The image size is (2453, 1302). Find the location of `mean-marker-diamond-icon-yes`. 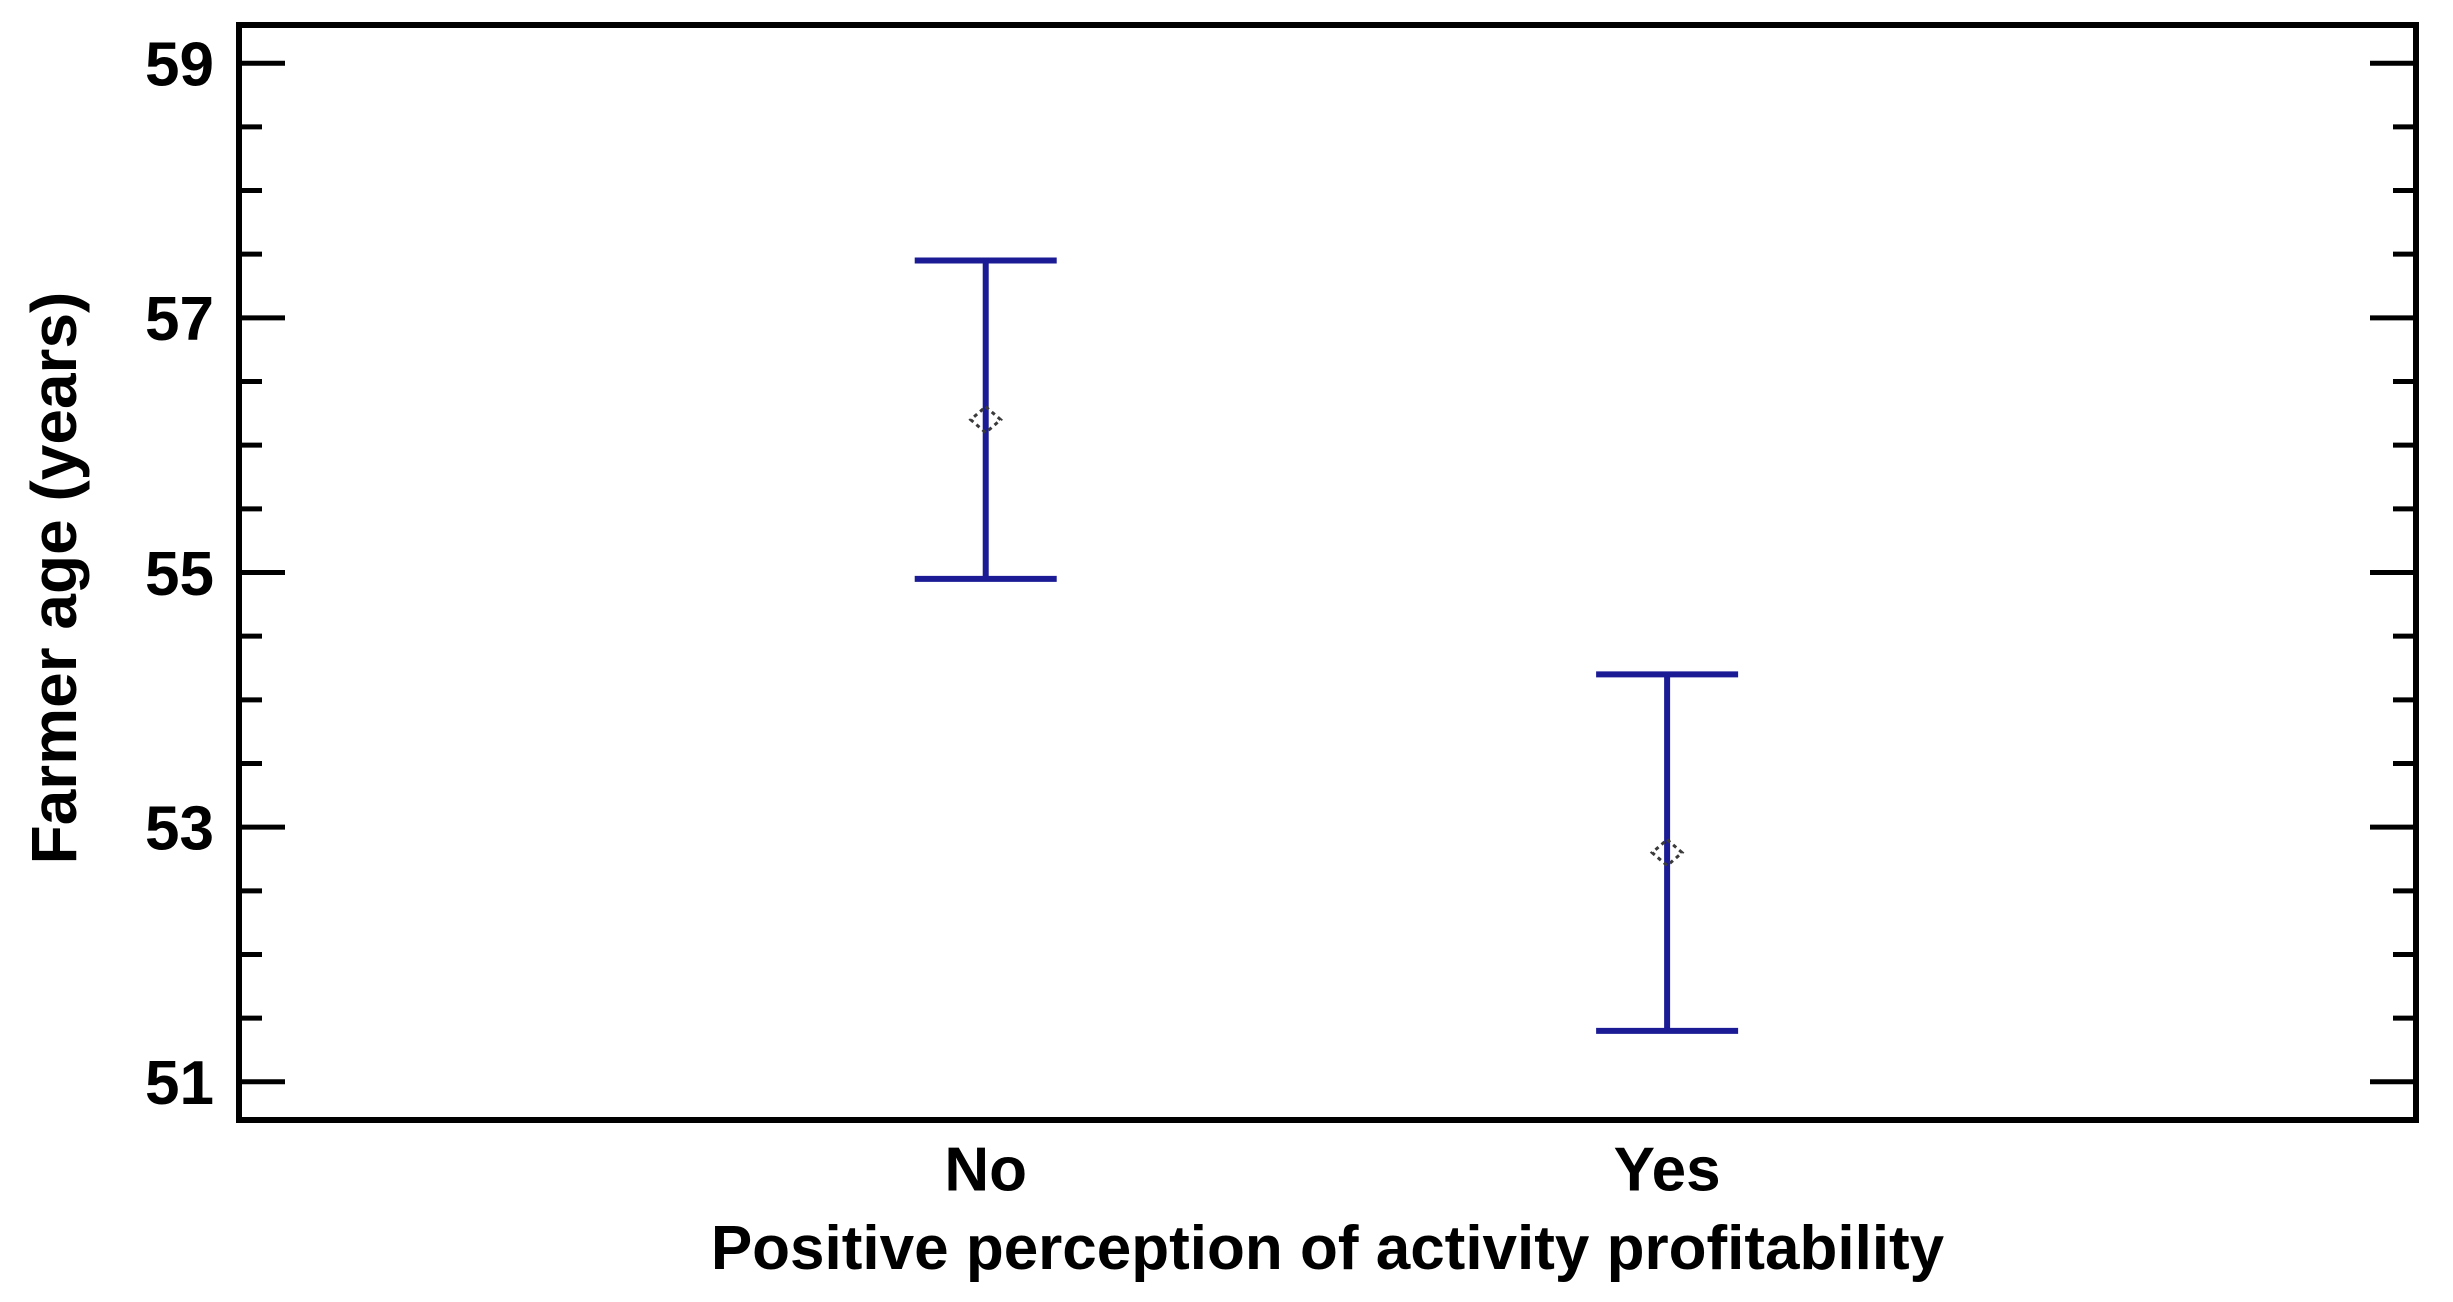

mean-marker-diamond-icon-yes is located at coordinates (1667, 852).